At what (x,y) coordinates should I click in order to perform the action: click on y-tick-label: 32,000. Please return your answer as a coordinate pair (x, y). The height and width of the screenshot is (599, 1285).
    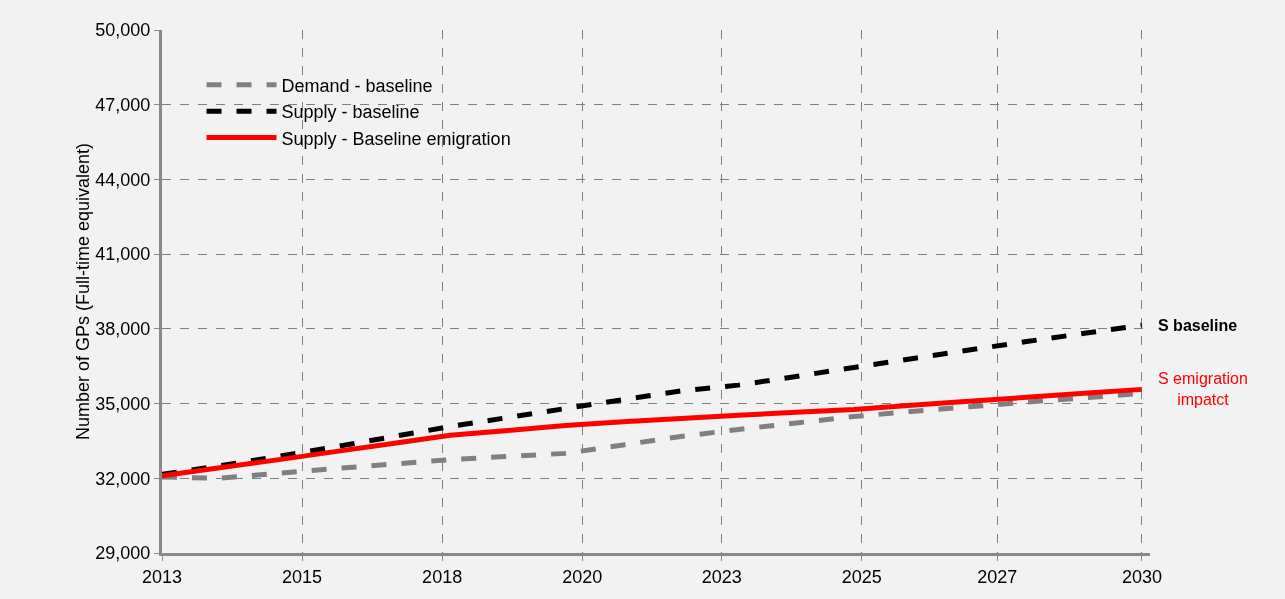
    Looking at the image, I should click on (123, 478).